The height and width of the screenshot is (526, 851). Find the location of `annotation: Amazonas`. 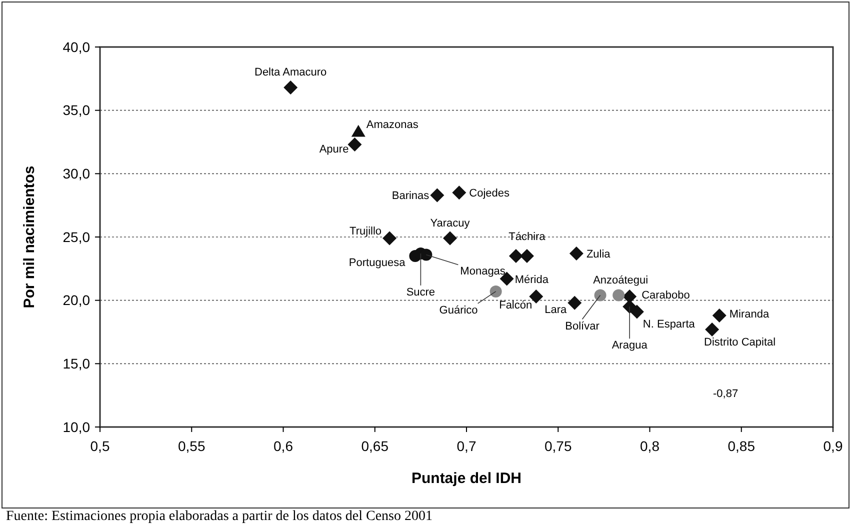

annotation: Amazonas is located at coordinates (392, 124).